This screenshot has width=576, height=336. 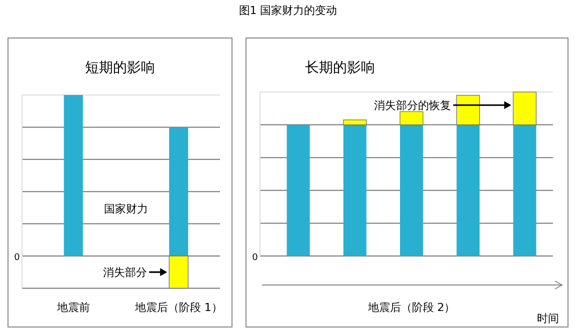 I want to click on x-axis-title: 地震后（阶段 2）, so click(x=411, y=307).